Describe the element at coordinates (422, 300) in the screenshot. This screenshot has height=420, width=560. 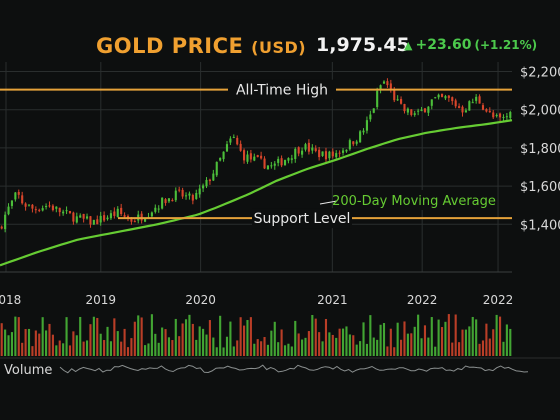
I see `x-tick-label: 2022` at that location.